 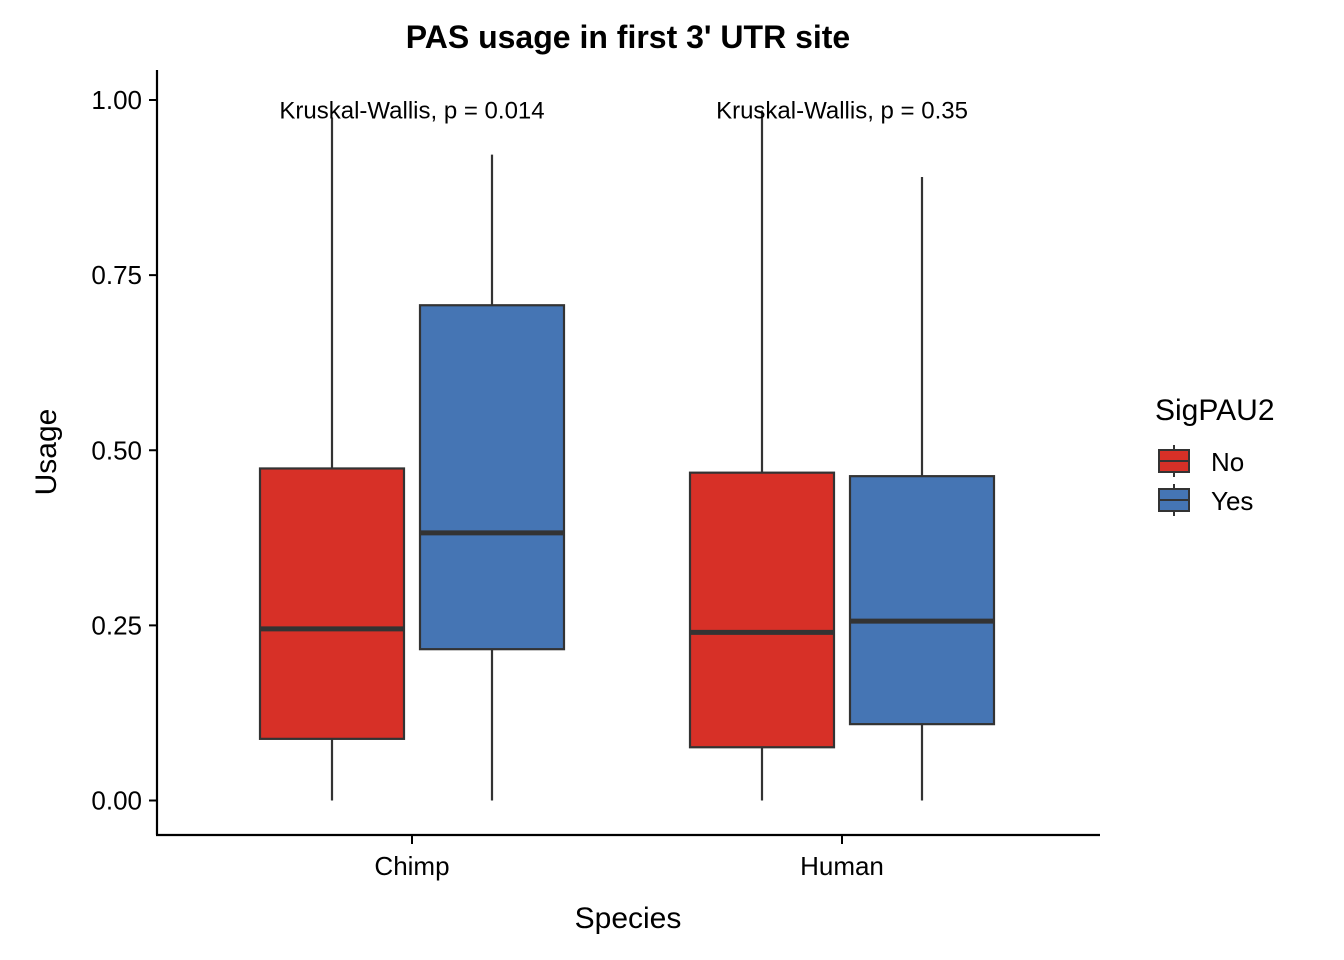 I want to click on x-axis-title: Species, so click(x=628, y=918).